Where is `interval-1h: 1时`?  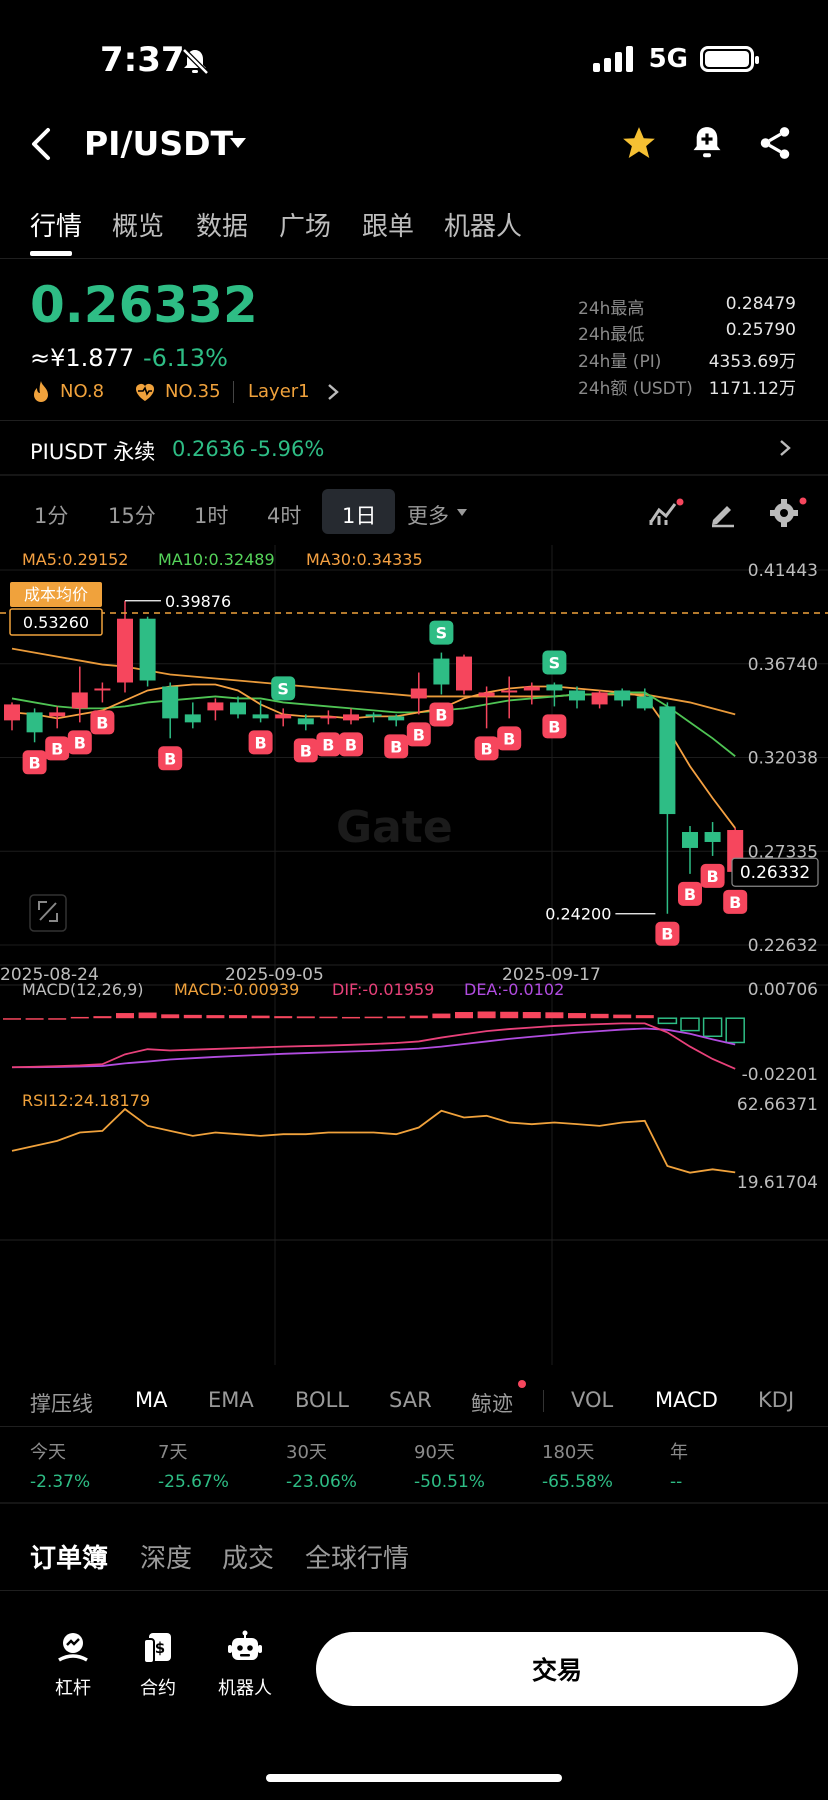
interval-1h: 1时 is located at coordinates (211, 516).